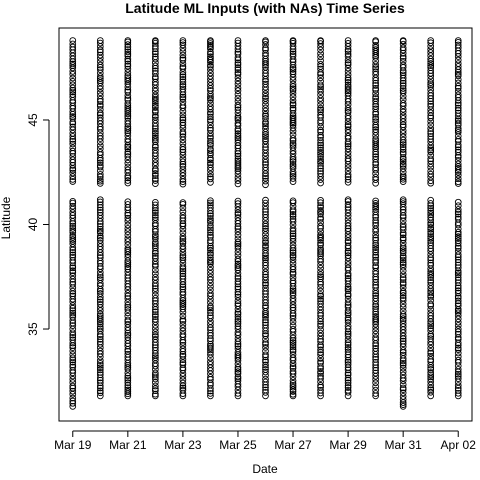 This screenshot has width=480, height=480. Describe the element at coordinates (403, 445) in the screenshot. I see `x-tick-label: Mar 31` at that location.